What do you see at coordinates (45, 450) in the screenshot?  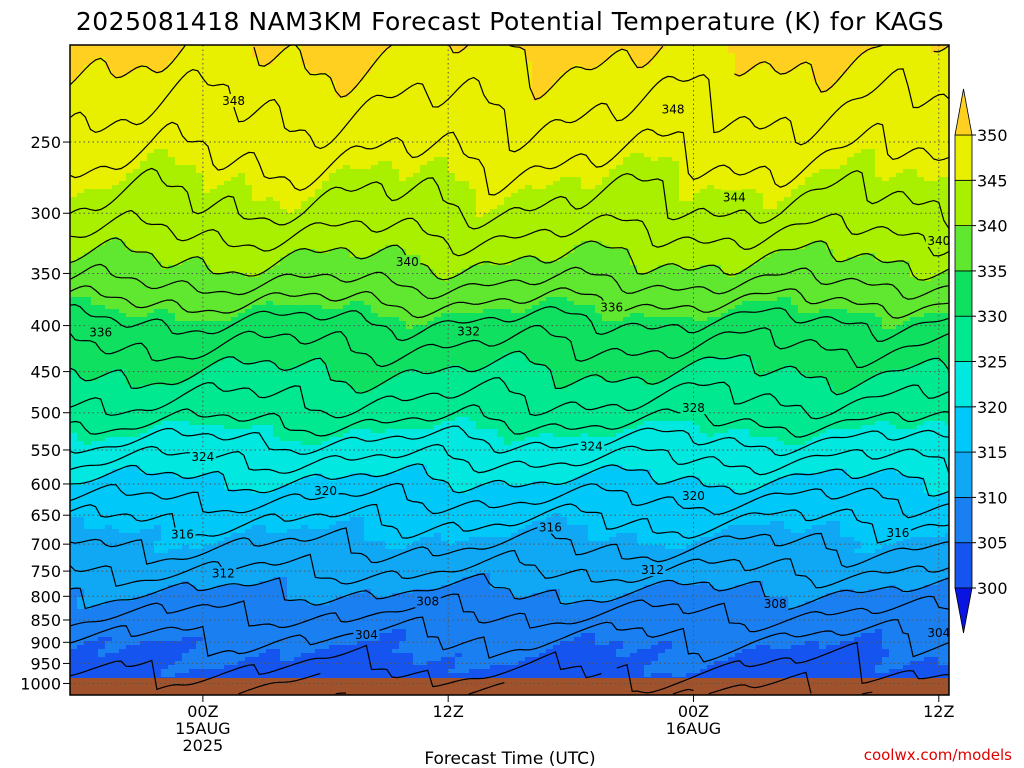 I see `y-tick-label: 550` at bounding box center [45, 450].